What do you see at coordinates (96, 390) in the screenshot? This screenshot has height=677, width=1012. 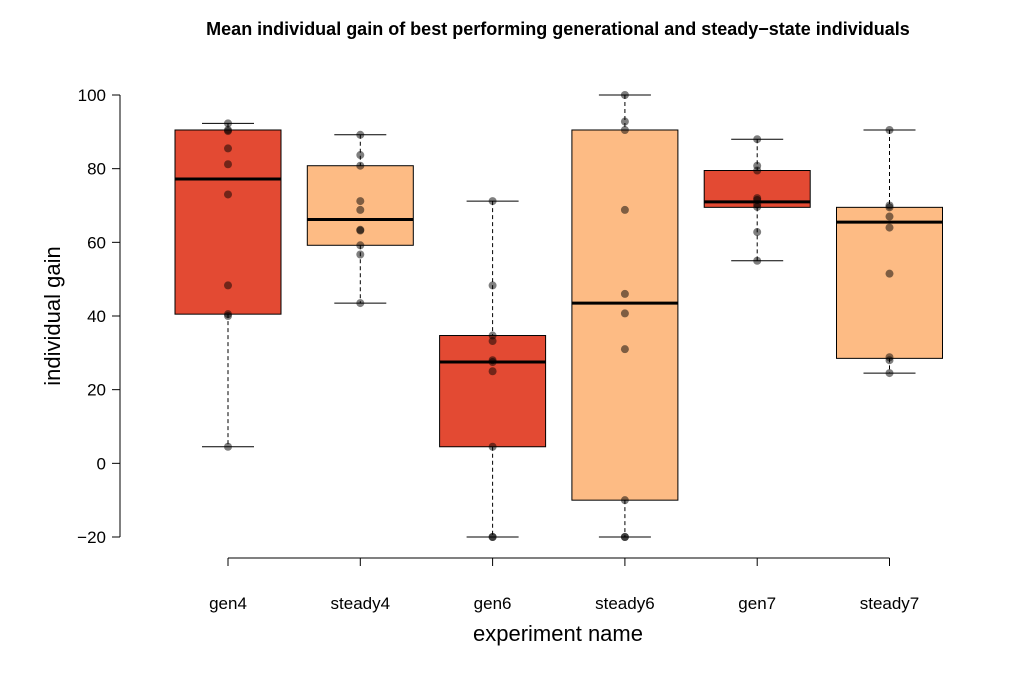 I see `y-tick-label: 20` at bounding box center [96, 390].